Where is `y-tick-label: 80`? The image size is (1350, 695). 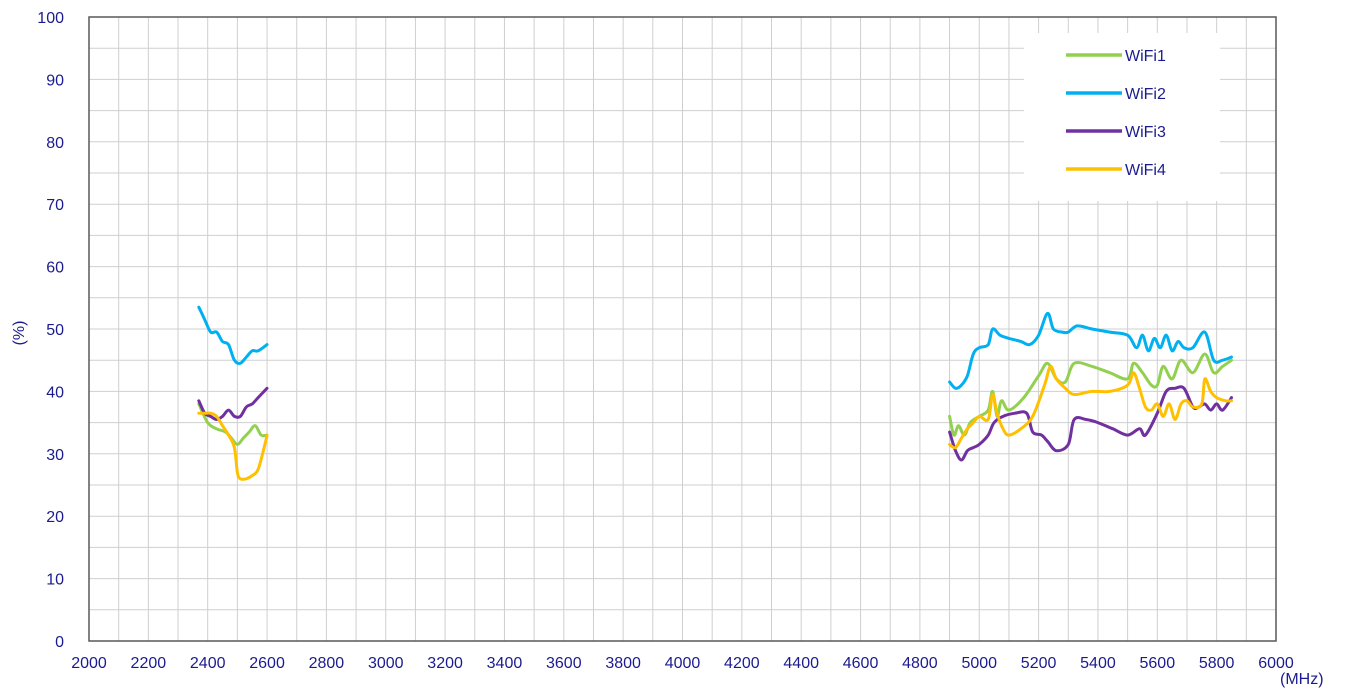
y-tick-label: 80 is located at coordinates (55, 143).